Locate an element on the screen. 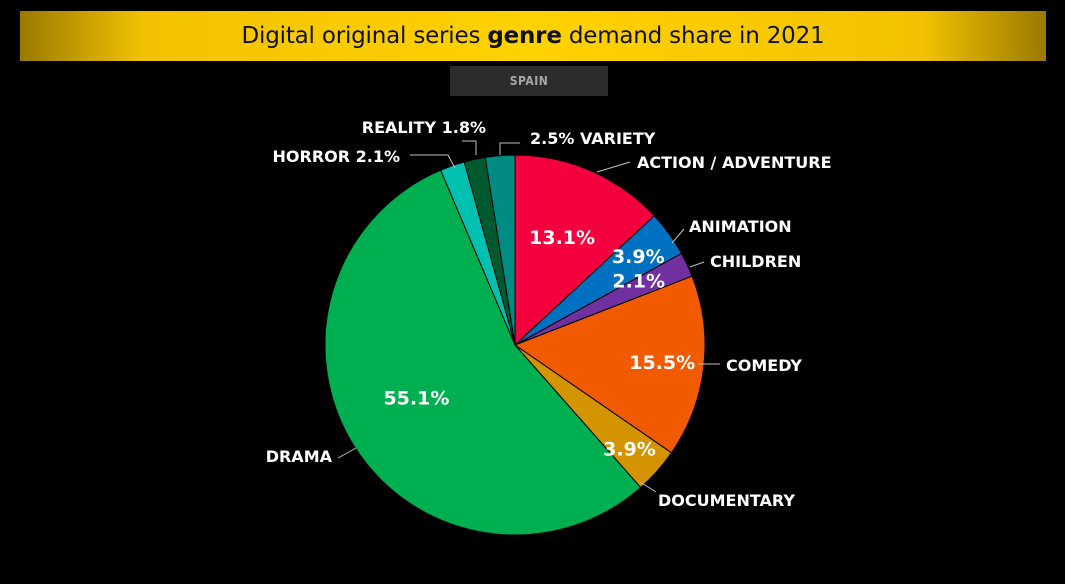  slice-label-horror: HORROR 2.1% is located at coordinates (337, 156).